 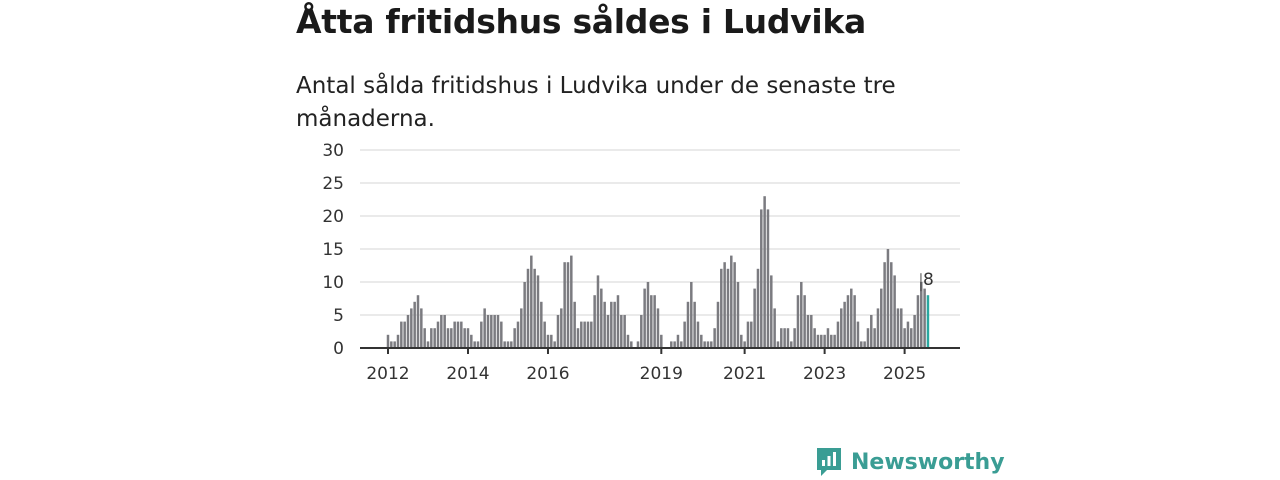 I want to click on brand-name: Newsworthy, so click(x=928, y=462).